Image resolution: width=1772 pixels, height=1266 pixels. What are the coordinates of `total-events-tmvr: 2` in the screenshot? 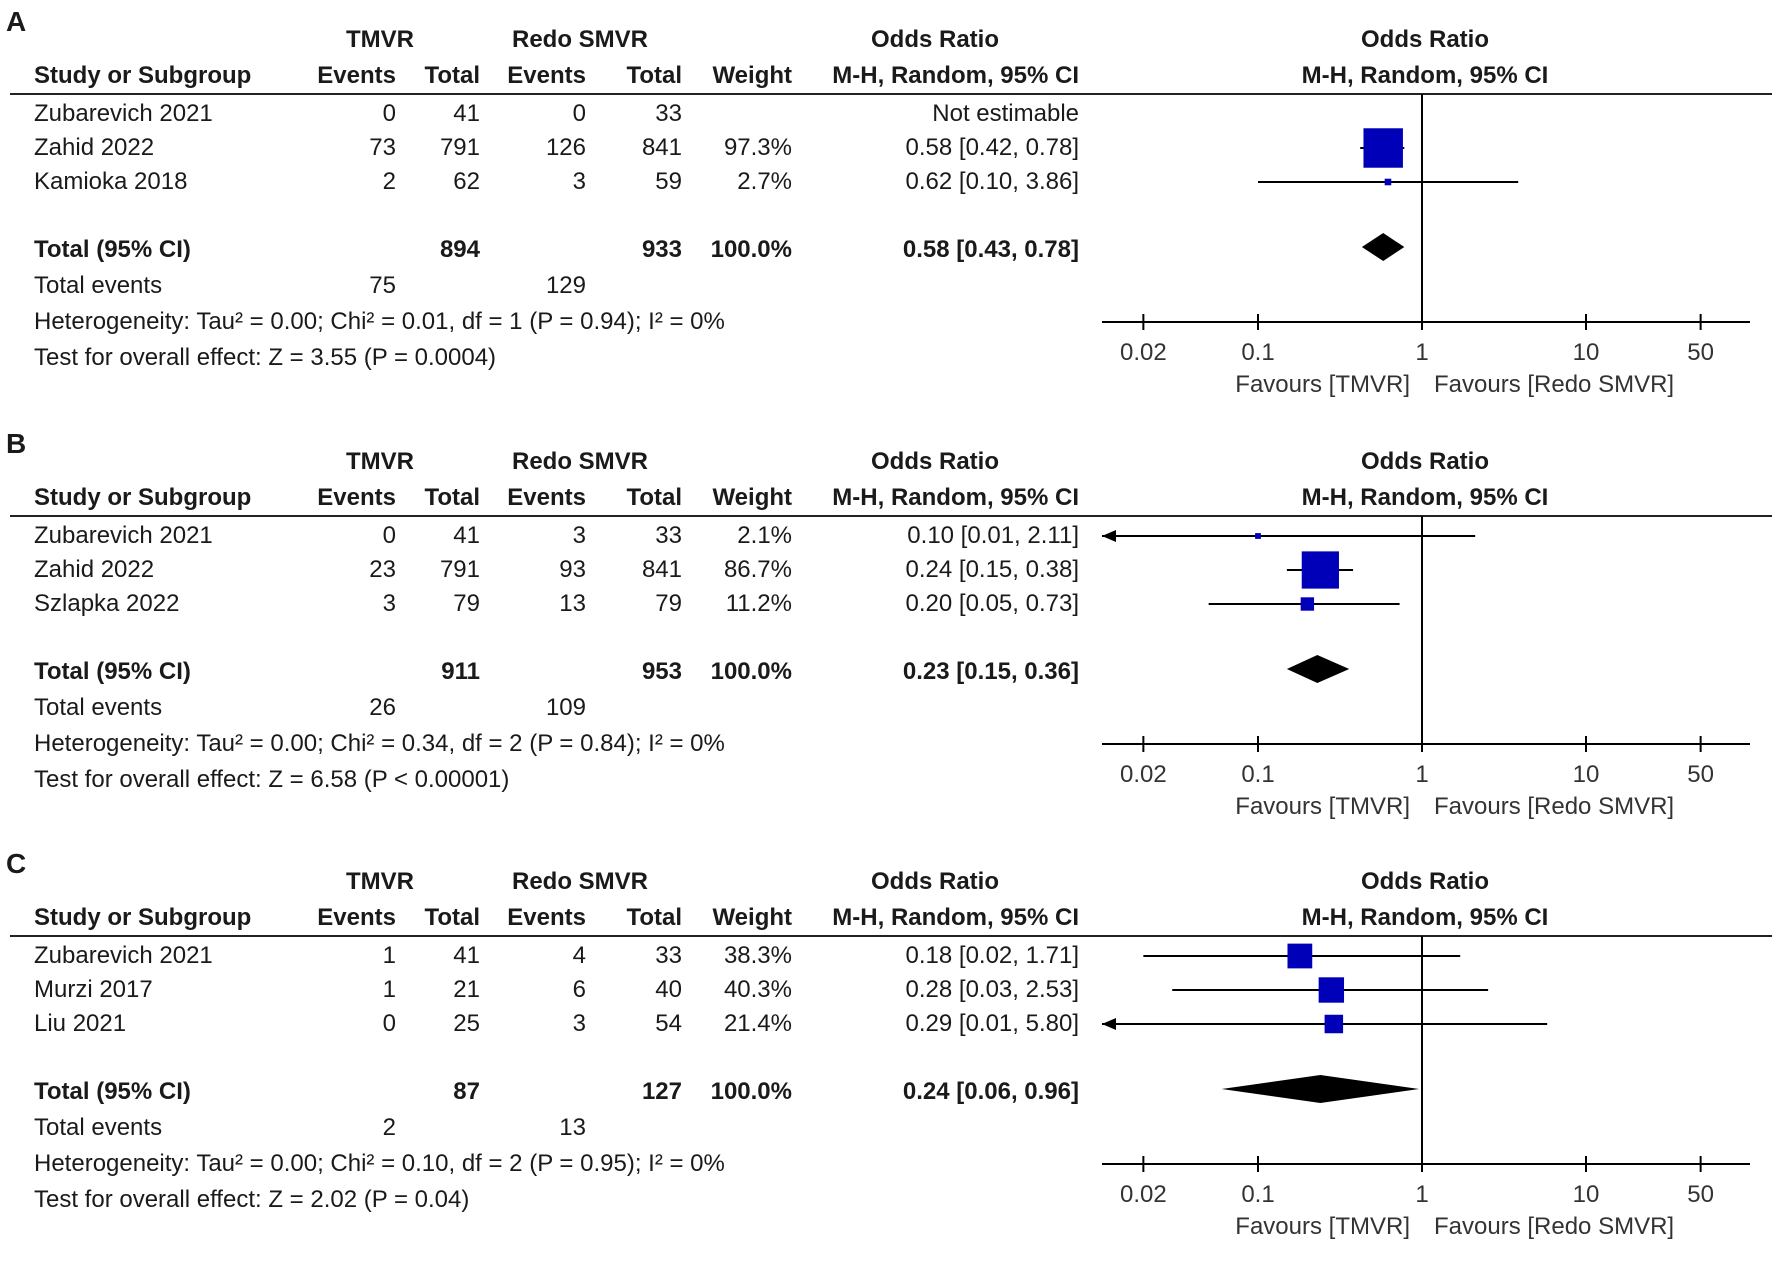 It's located at (389, 1127).